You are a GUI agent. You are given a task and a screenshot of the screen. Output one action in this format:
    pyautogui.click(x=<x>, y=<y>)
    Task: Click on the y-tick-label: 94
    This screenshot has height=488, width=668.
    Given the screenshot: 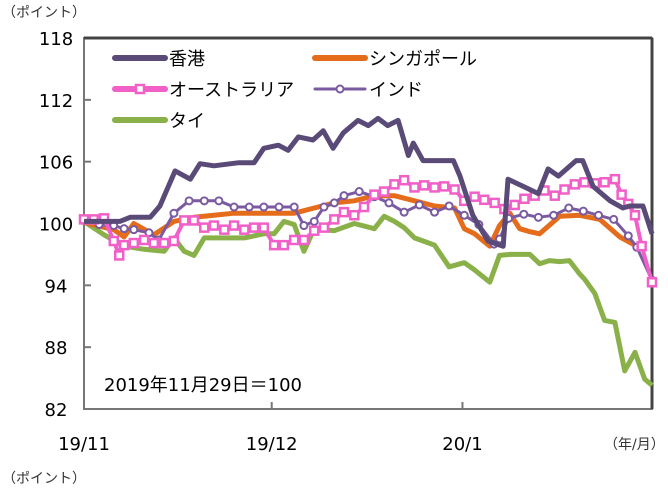 What is the action you would take?
    pyautogui.click(x=56, y=286)
    